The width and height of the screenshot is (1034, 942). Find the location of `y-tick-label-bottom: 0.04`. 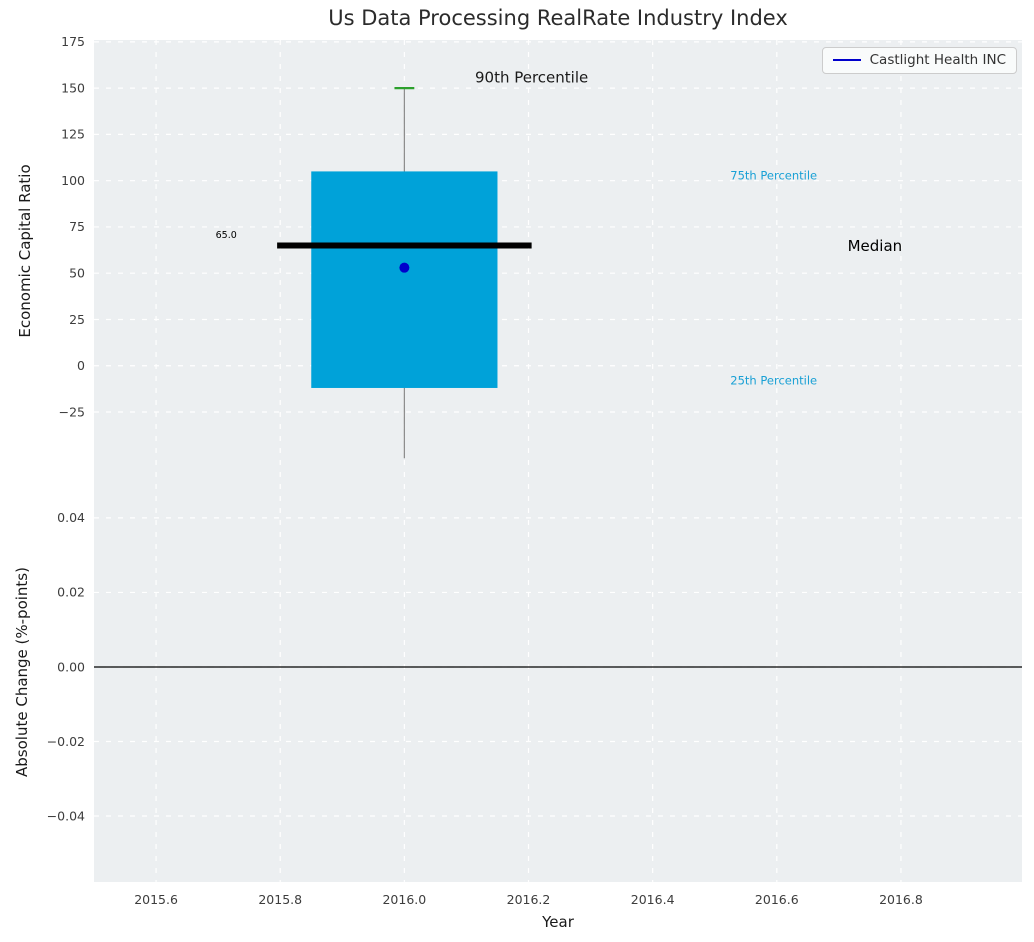

y-tick-label-bottom: 0.04 is located at coordinates (71, 517).